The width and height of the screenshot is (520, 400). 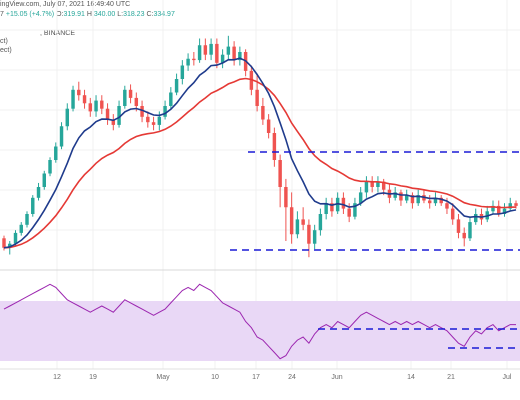 What do you see at coordinates (74, 14) in the screenshot?
I see `open-value: 319.91` at bounding box center [74, 14].